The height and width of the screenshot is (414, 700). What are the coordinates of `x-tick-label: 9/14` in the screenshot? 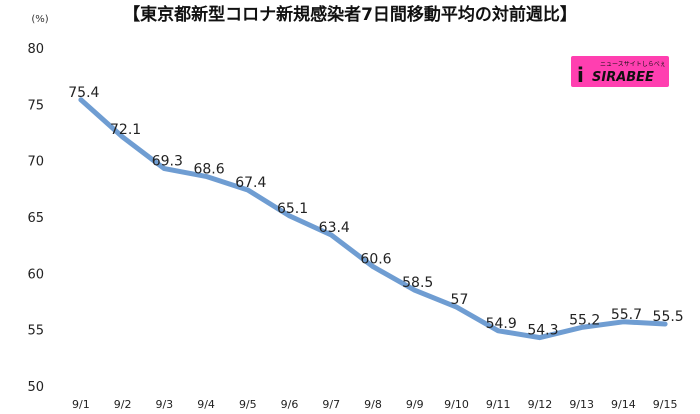 It's located at (623, 404).